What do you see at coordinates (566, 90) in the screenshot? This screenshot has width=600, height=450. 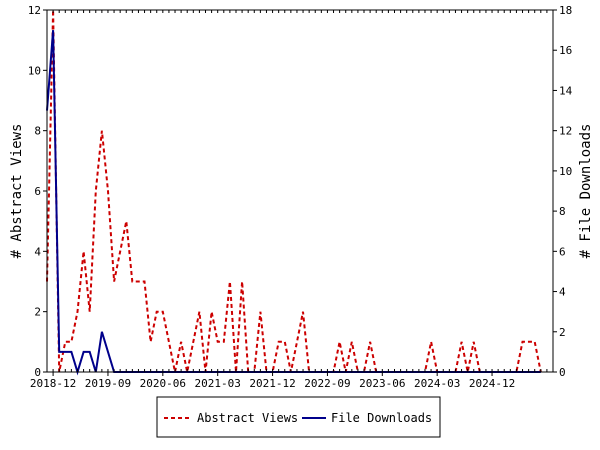 I see `y-right-tick-label: 14` at bounding box center [566, 90].